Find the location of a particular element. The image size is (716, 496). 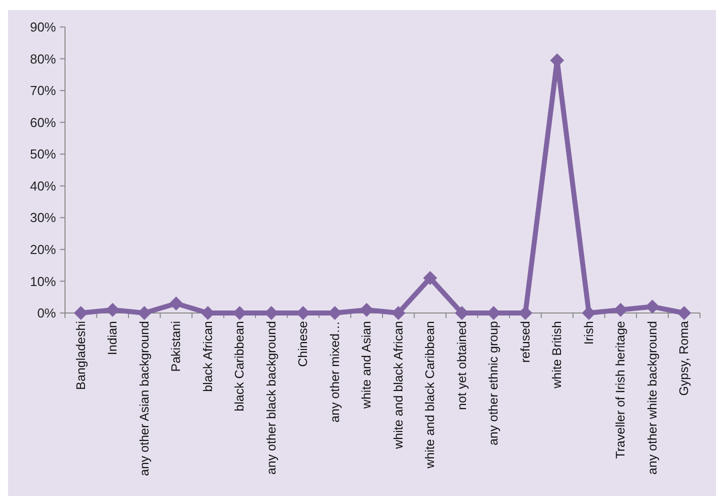

x-tick-label: not yet obtained is located at coordinates (461, 365).